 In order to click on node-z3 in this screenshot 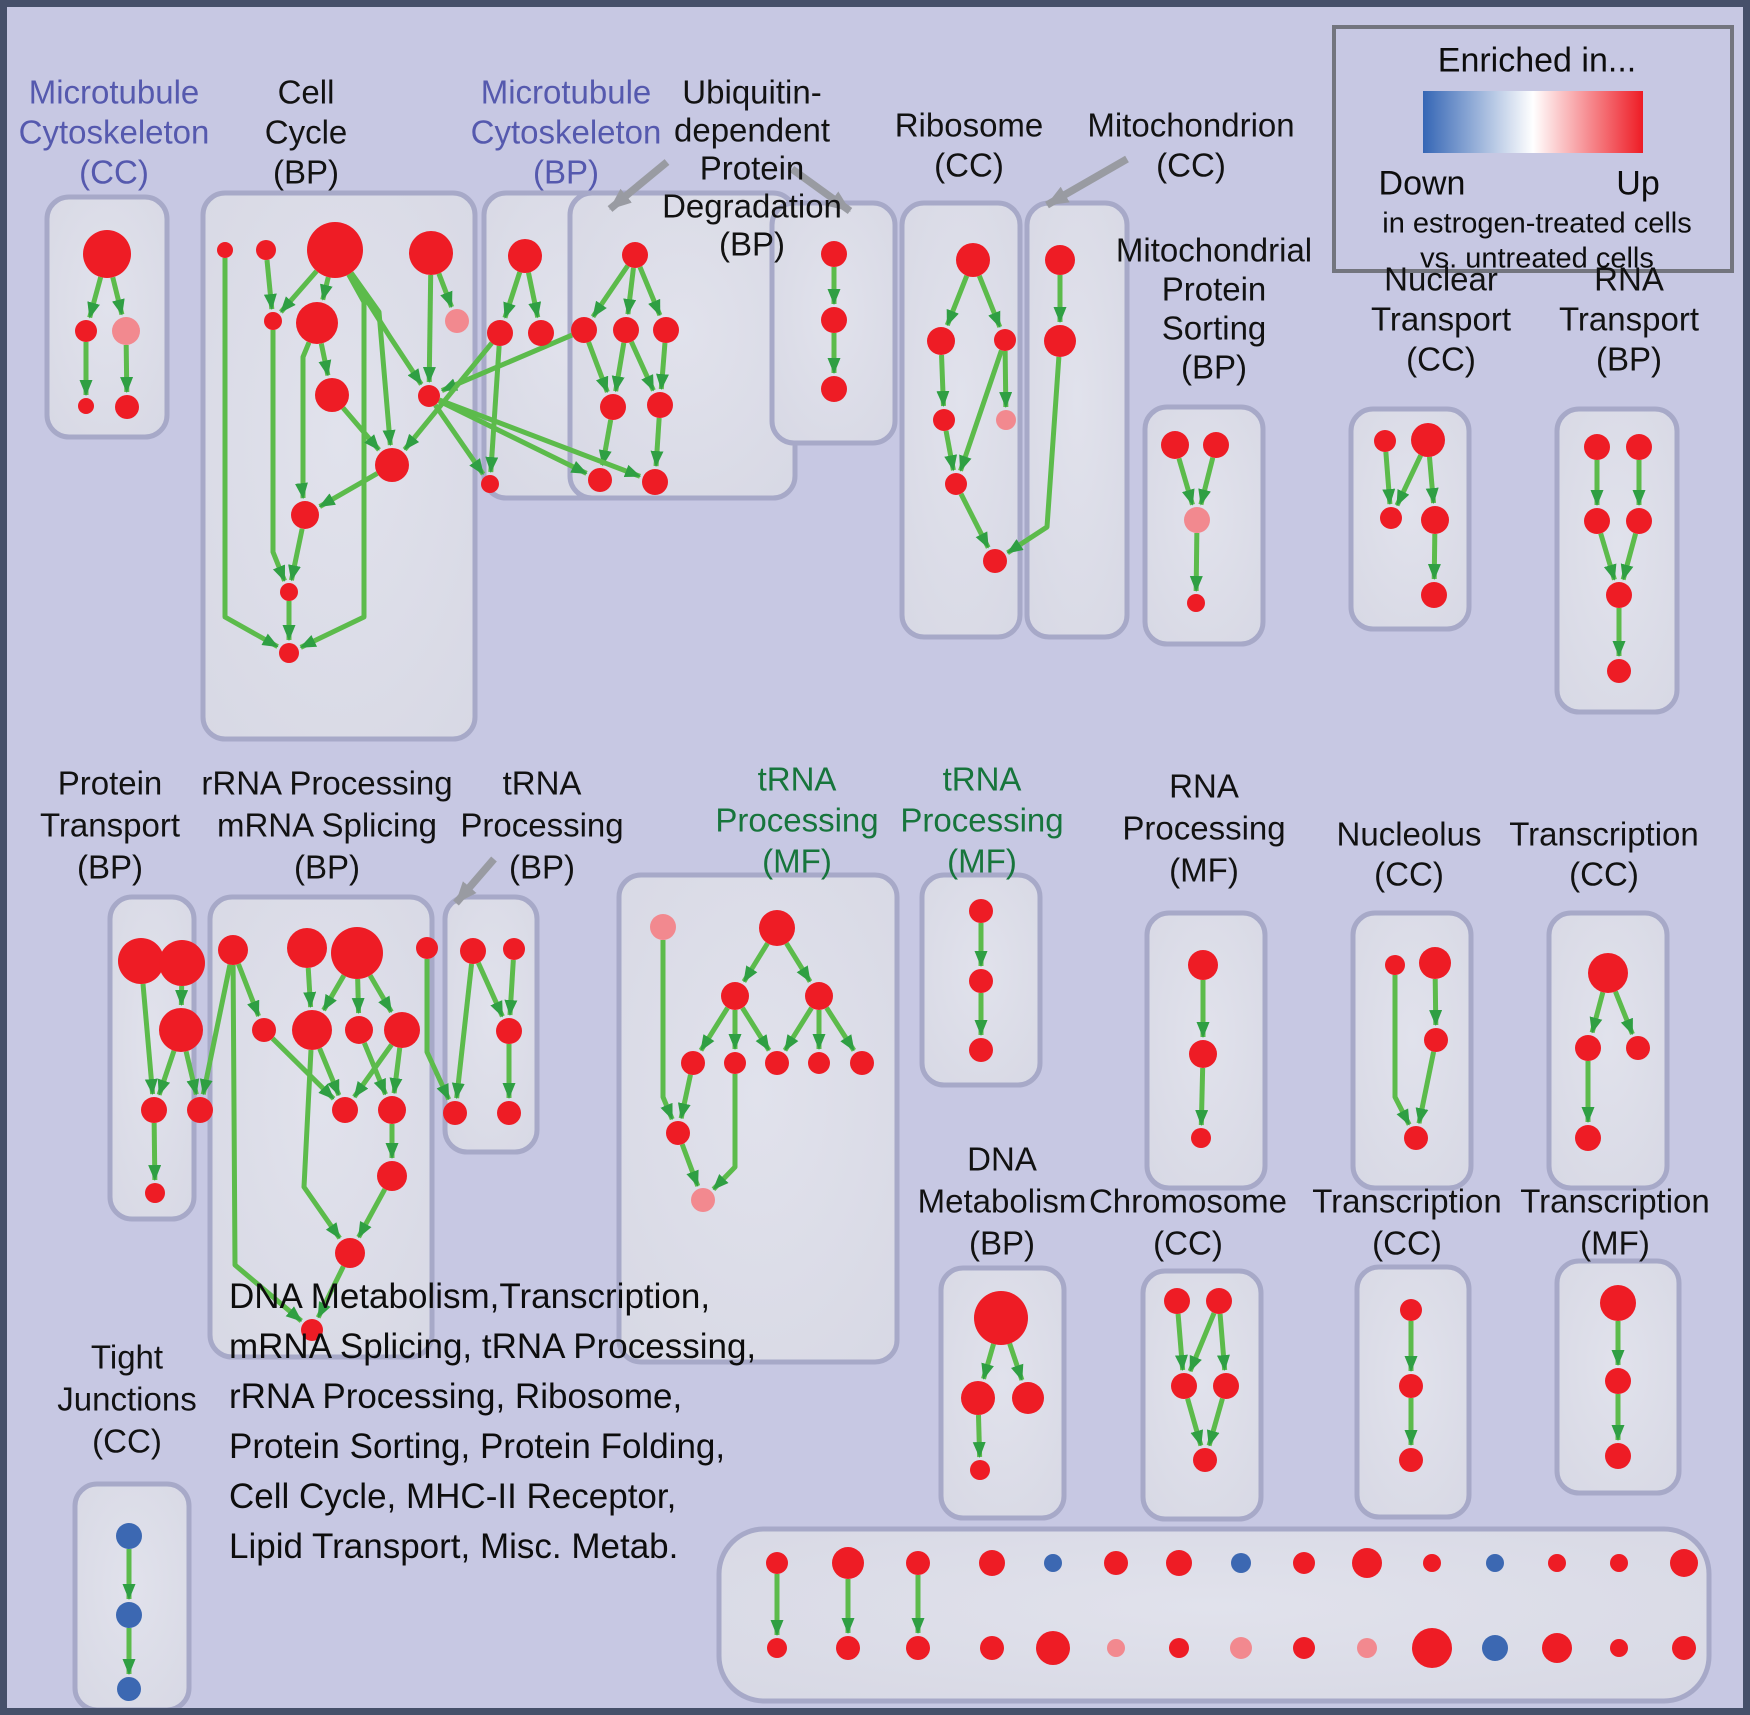, I will do `click(1618, 1456)`.